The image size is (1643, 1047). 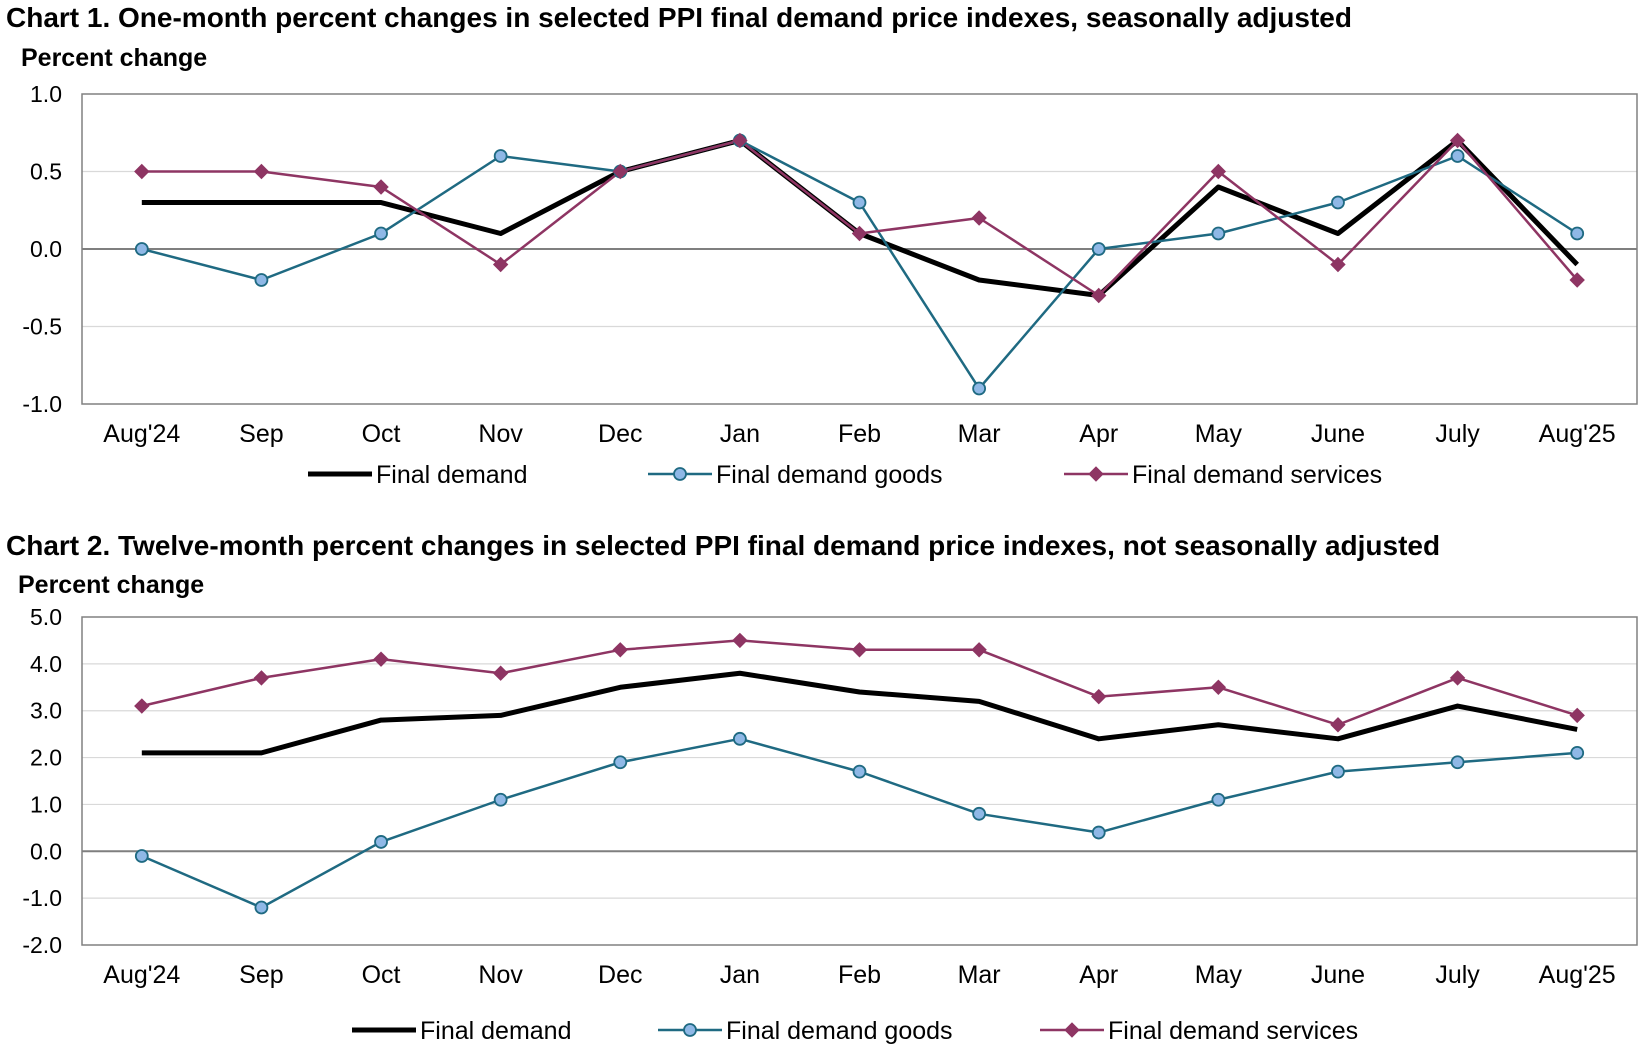 I want to click on y-tick-label: -1.0, so click(x=42, y=898).